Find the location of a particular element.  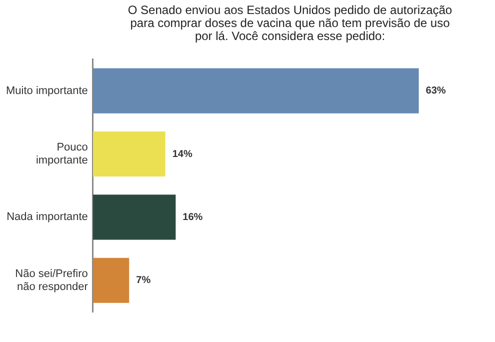

data-label: 16% is located at coordinates (192, 217).